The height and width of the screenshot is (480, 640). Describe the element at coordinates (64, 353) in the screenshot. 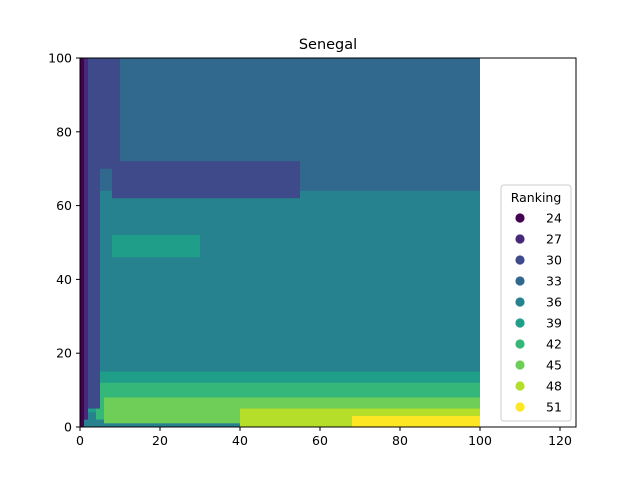

I see `y-tick-label-20: 20` at that location.